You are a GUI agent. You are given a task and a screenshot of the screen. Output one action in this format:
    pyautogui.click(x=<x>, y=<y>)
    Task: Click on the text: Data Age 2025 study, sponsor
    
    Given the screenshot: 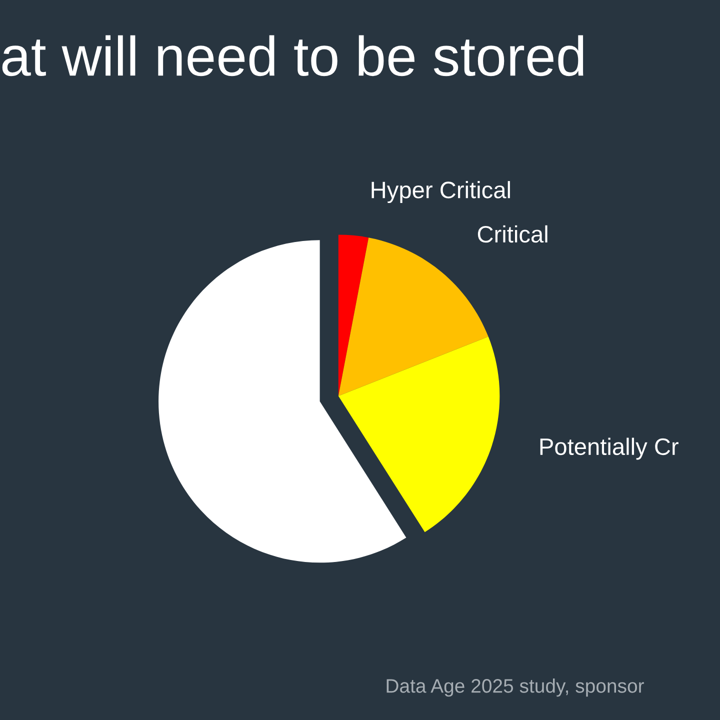 What is the action you would take?
    pyautogui.click(x=515, y=687)
    